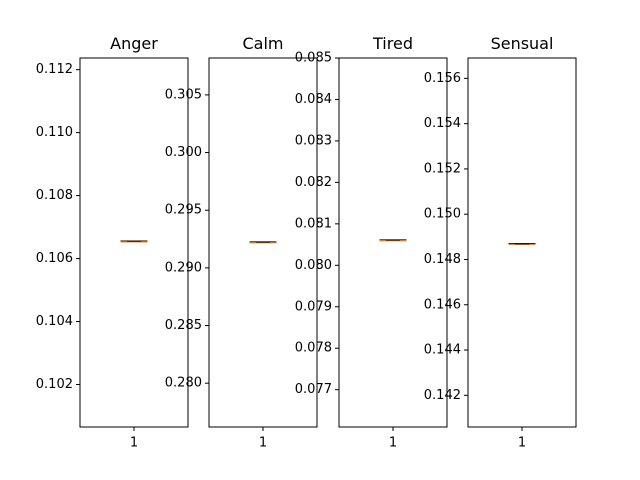 The width and height of the screenshot is (640, 480). Describe the element at coordinates (522, 43) in the screenshot. I see `panel-sensual-title: Sensual` at that location.